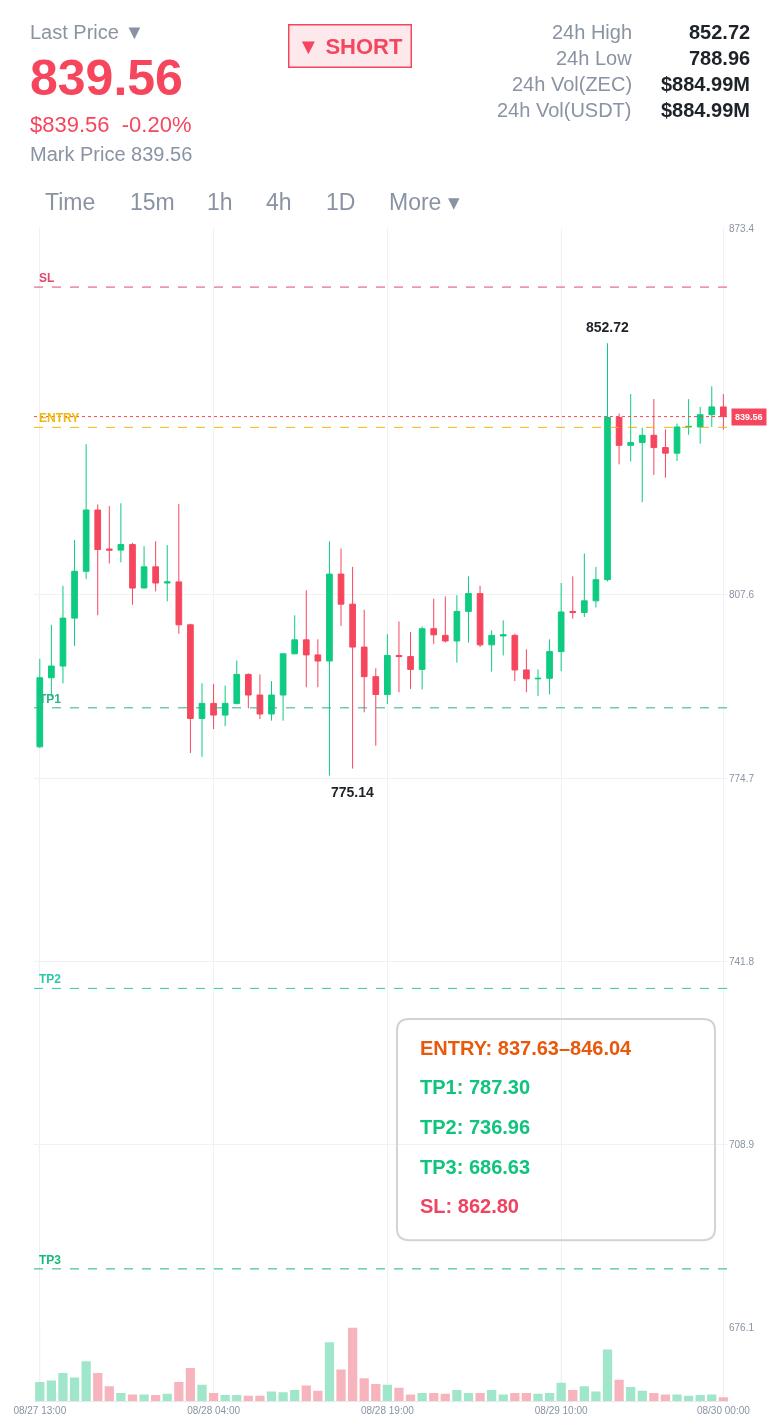 The height and width of the screenshot is (1428, 780). Describe the element at coordinates (564, 110) in the screenshot. I see `text: 24h Vol(USDT)` at that location.